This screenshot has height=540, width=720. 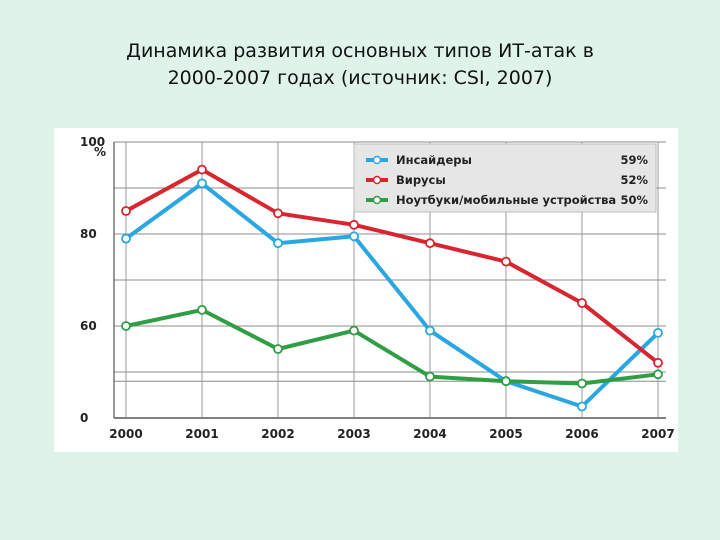 What do you see at coordinates (657, 434) in the screenshot?
I see `x-tick-label-2007: 2007` at bounding box center [657, 434].